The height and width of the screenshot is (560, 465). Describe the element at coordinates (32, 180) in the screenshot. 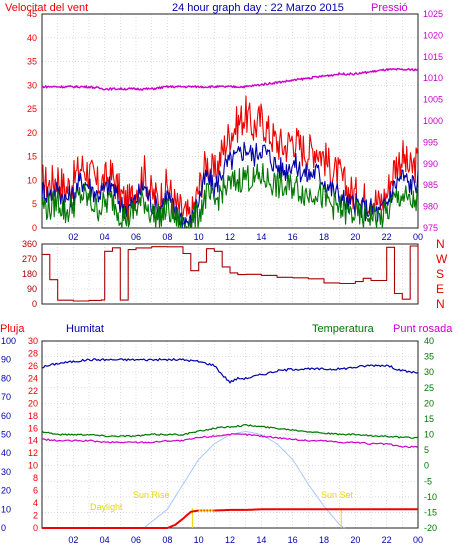

I see `wind-y-tick-label: 10` at that location.